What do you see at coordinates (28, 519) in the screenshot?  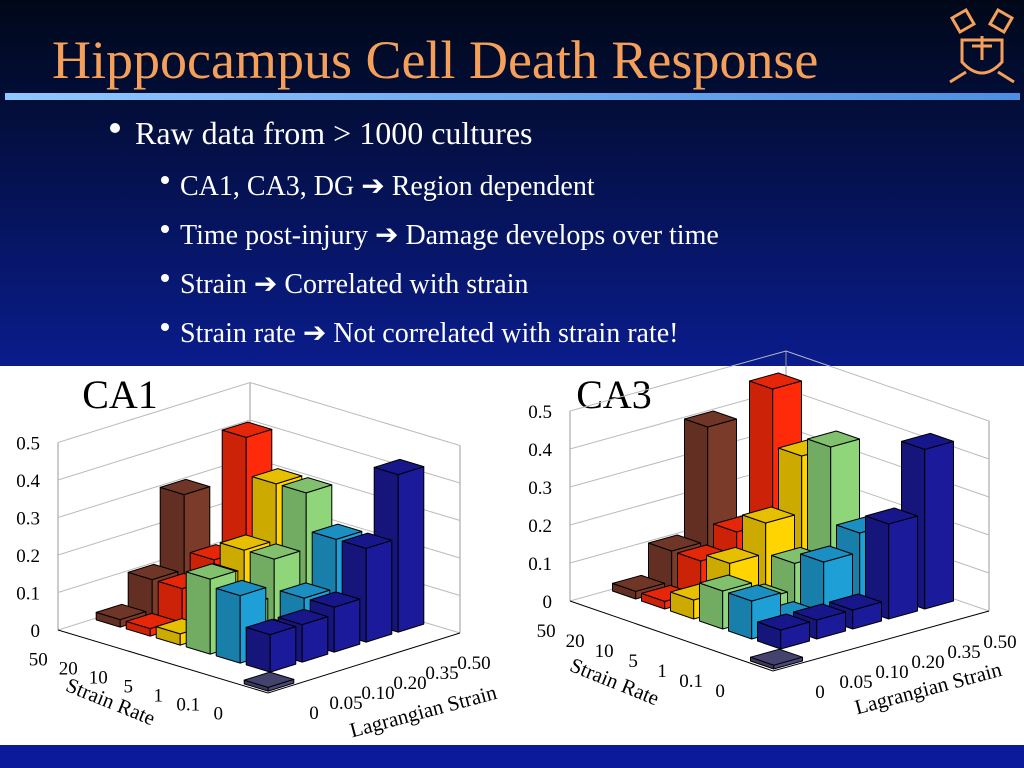 I see `z-tick-label: 0.3` at bounding box center [28, 519].